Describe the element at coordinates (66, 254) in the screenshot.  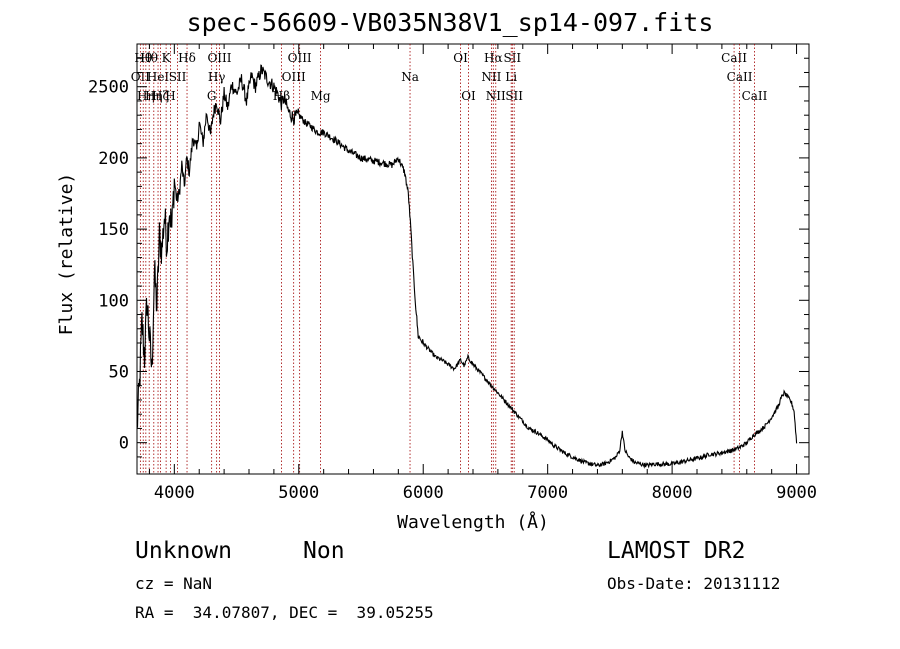
I see `y-axis-label: Flux (relative)` at that location.